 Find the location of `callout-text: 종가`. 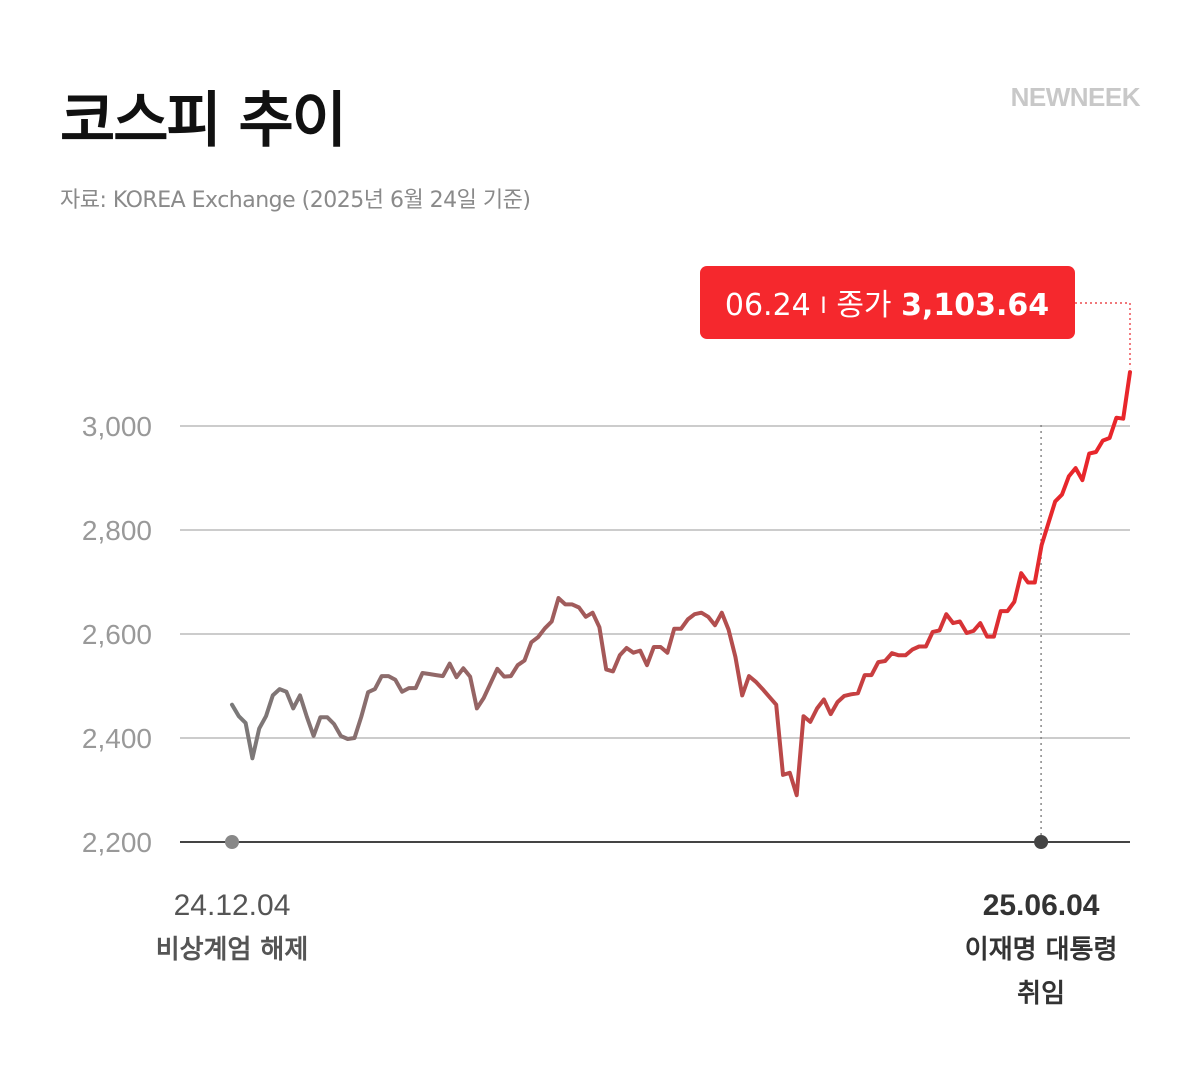

callout-text: 종가 is located at coordinates (864, 305).